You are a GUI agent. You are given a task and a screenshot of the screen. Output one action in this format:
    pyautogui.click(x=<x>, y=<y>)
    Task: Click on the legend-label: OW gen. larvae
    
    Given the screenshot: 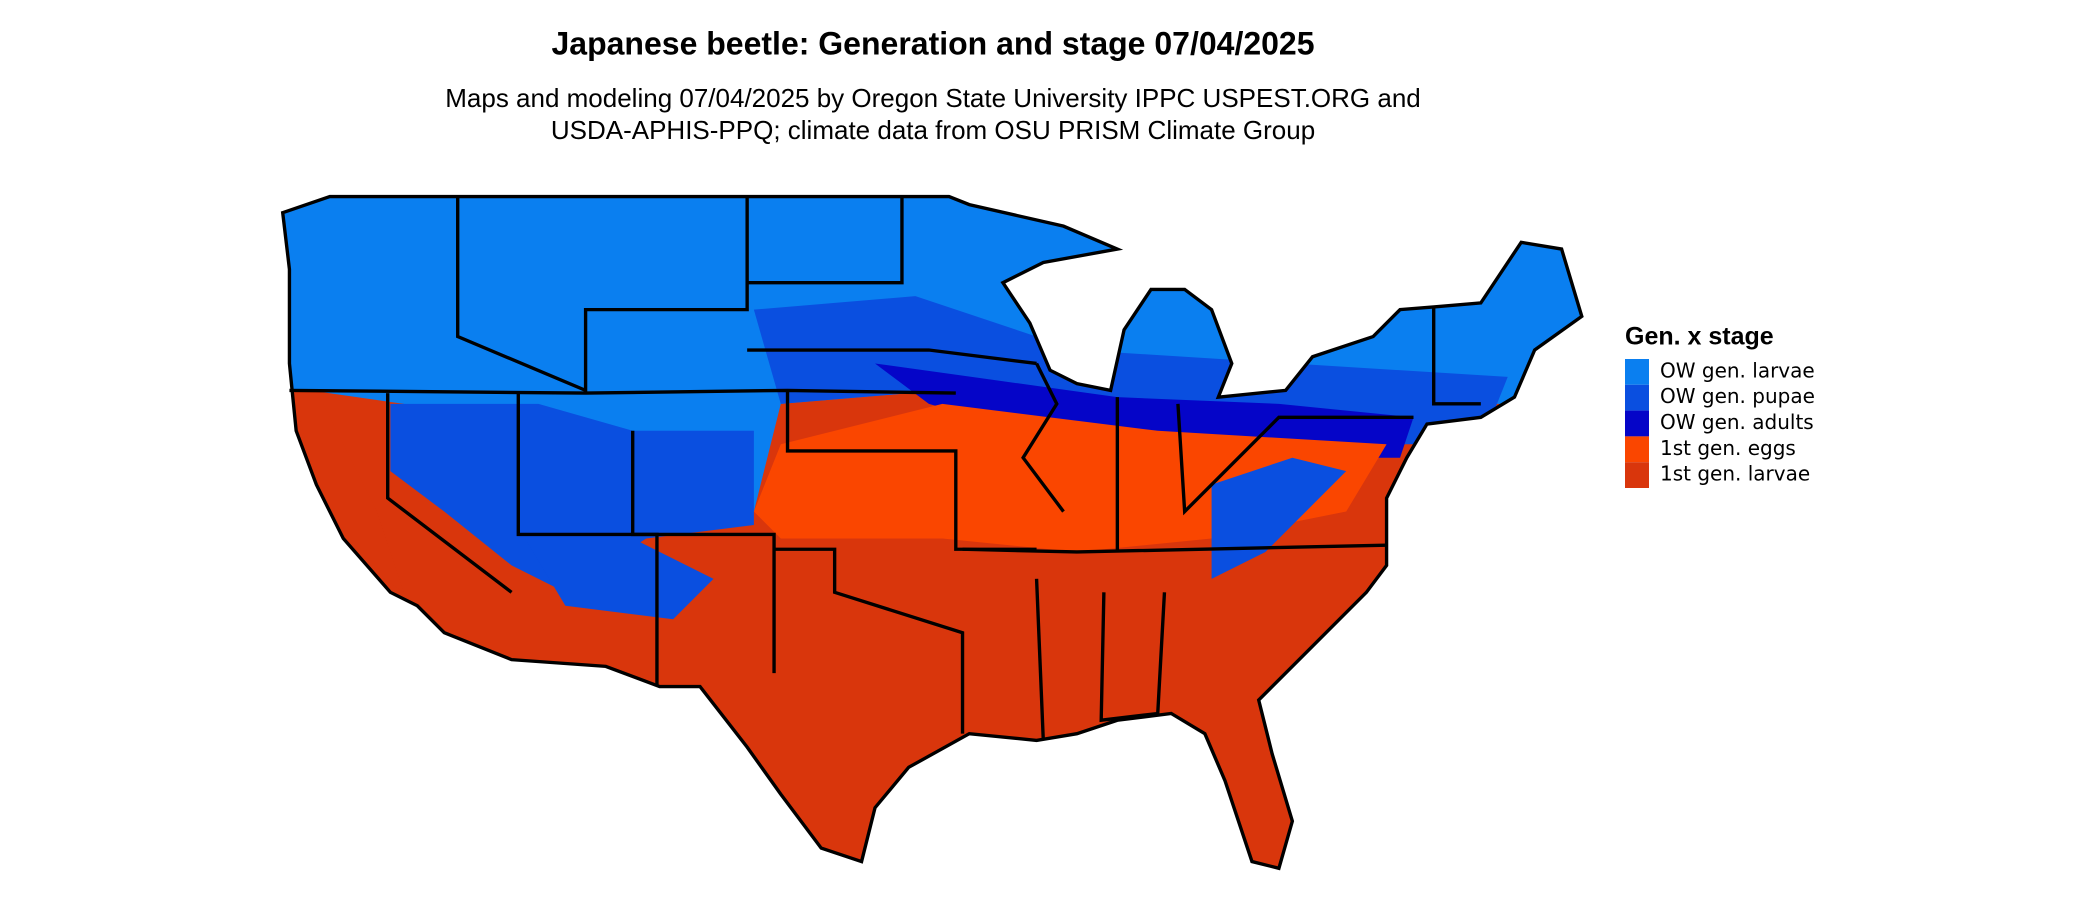 What is the action you would take?
    pyautogui.click(x=1737, y=370)
    